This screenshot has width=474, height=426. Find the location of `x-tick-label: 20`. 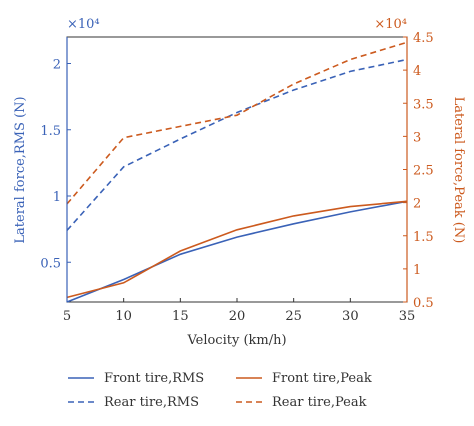

x-tick-label: 20 is located at coordinates (237, 316).